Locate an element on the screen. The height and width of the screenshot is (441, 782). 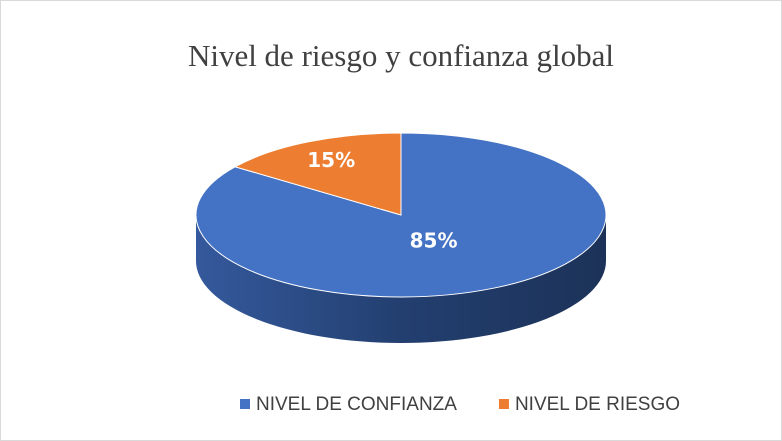
pie-slice is located at coordinates (317, 174).